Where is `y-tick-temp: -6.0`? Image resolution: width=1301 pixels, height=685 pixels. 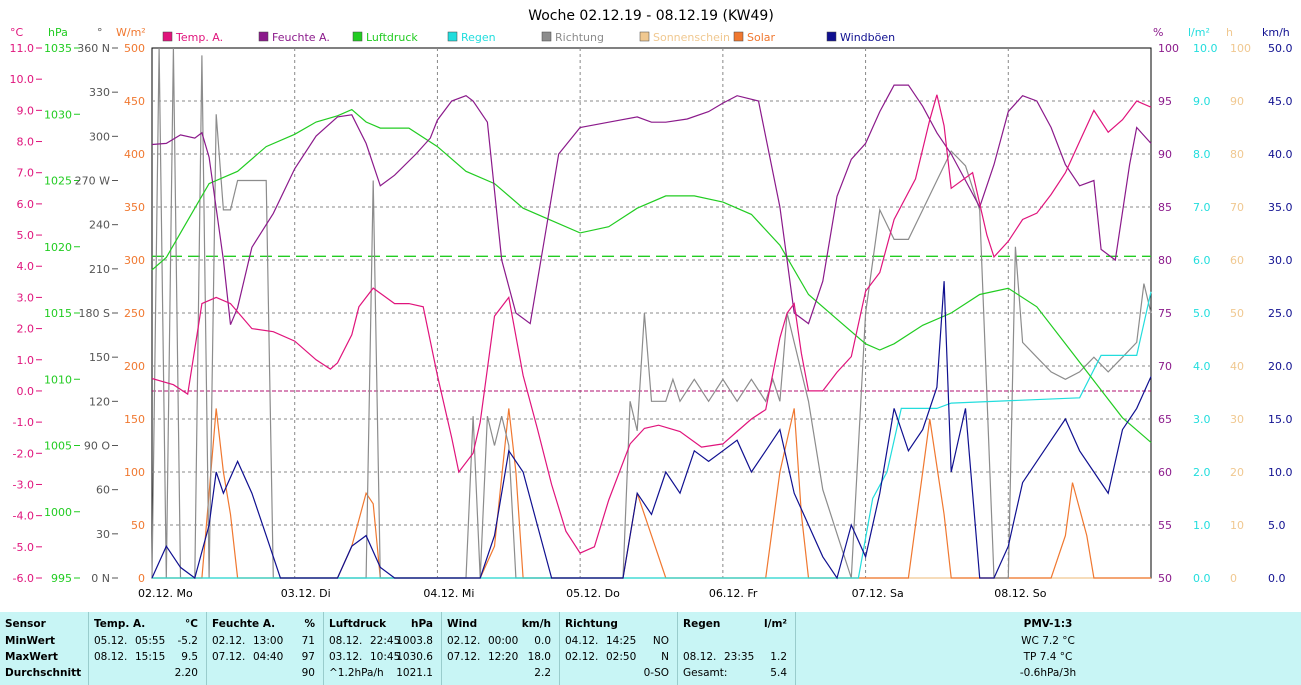
y-tick-temp: -6.0 is located at coordinates (23, 578).